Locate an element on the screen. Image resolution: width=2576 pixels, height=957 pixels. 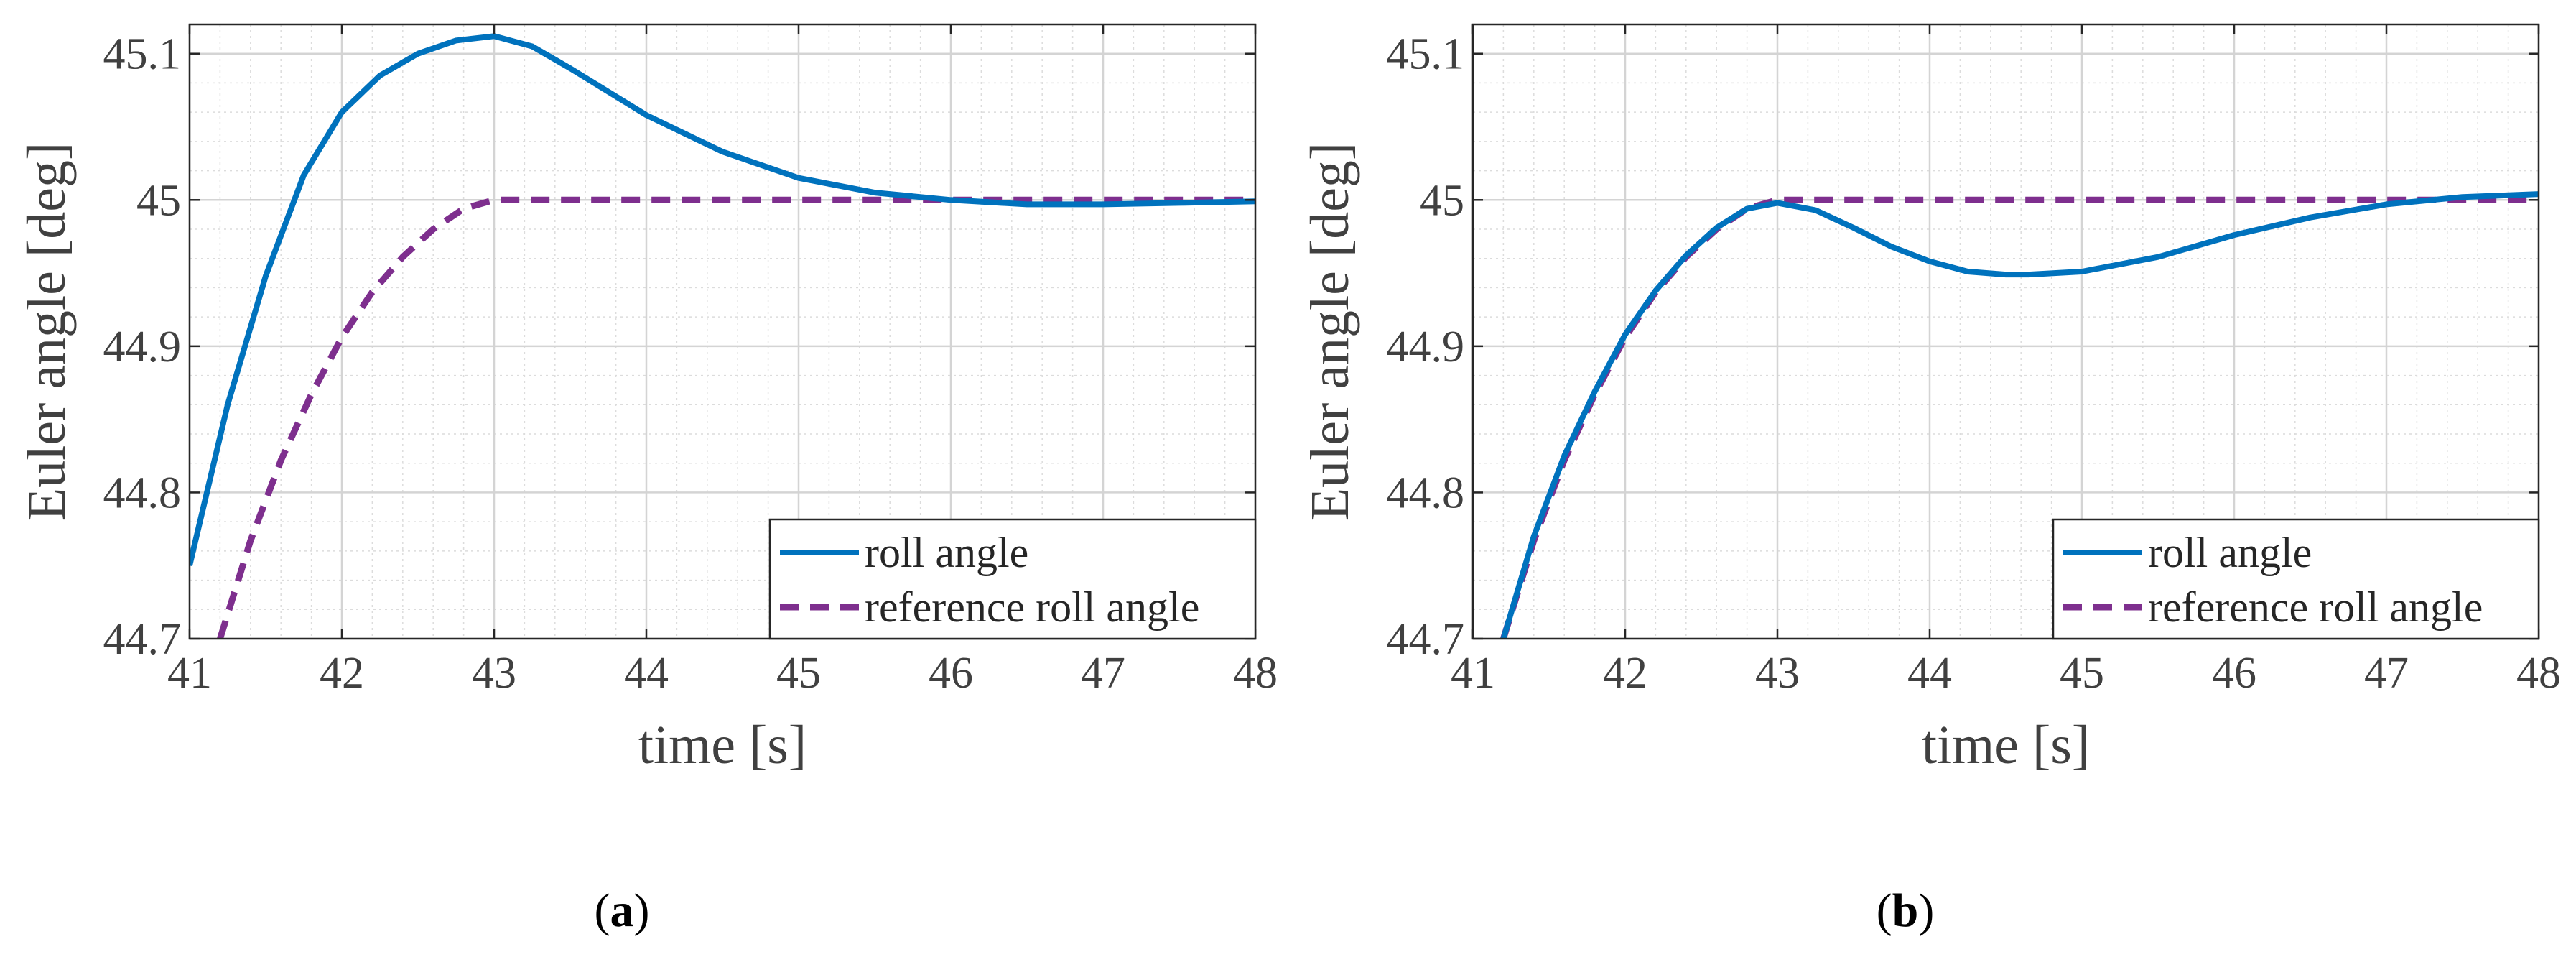
panel-caption-letter: b is located at coordinates (1906, 910).